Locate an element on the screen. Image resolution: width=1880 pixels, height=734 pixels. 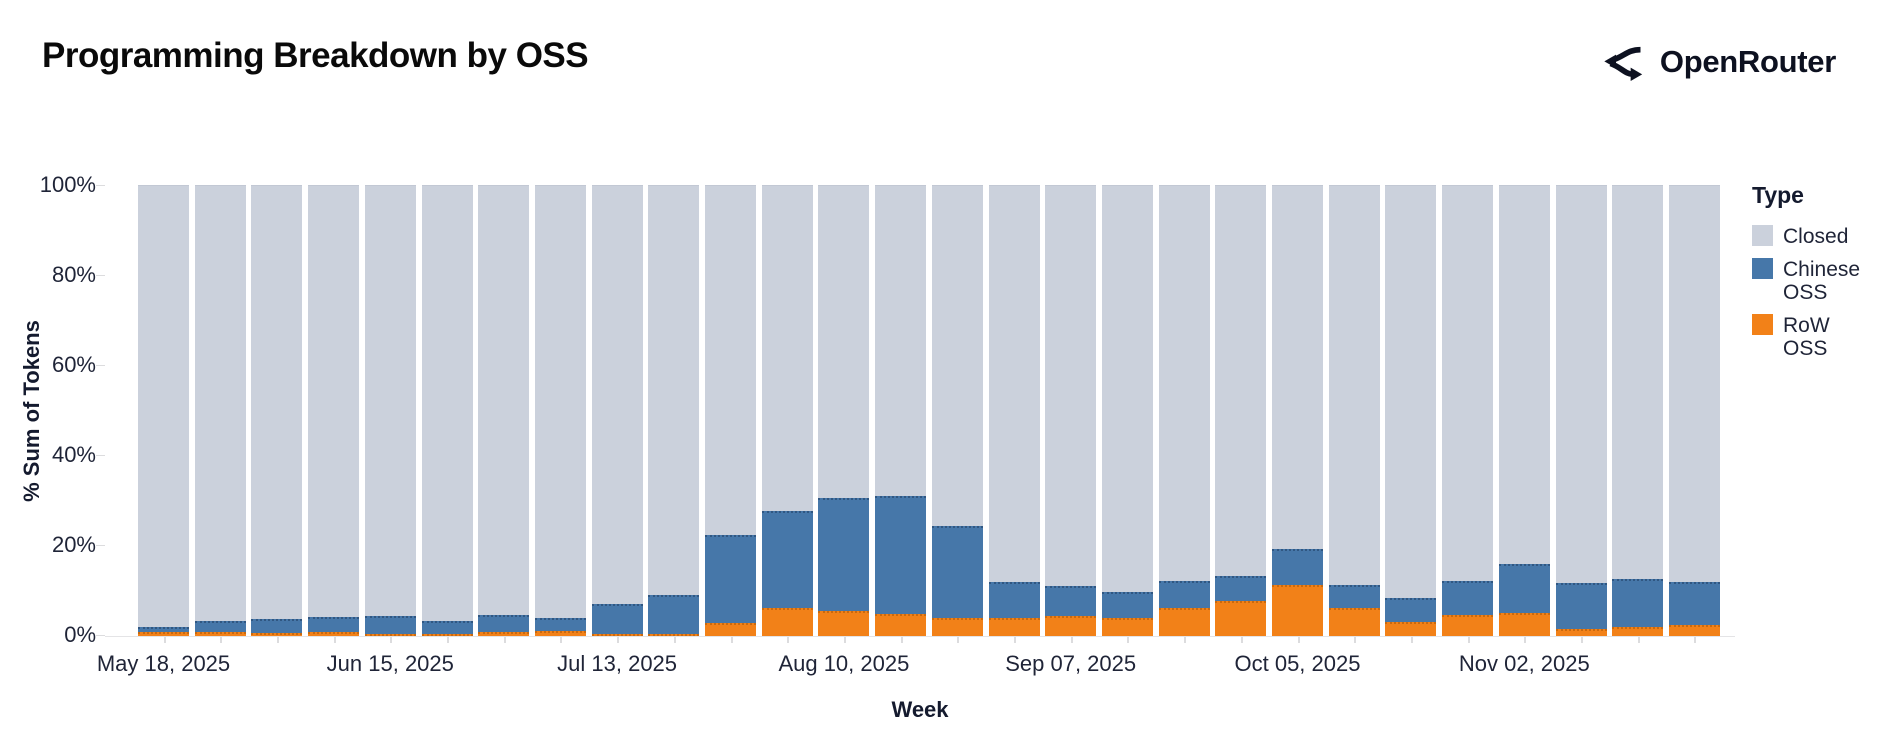
bar-jun-08-2025 is located at coordinates (334, 410).